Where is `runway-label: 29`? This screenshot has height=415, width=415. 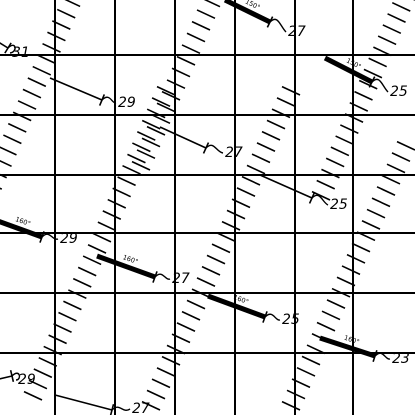
runway-label: 29 is located at coordinates (27, 380).